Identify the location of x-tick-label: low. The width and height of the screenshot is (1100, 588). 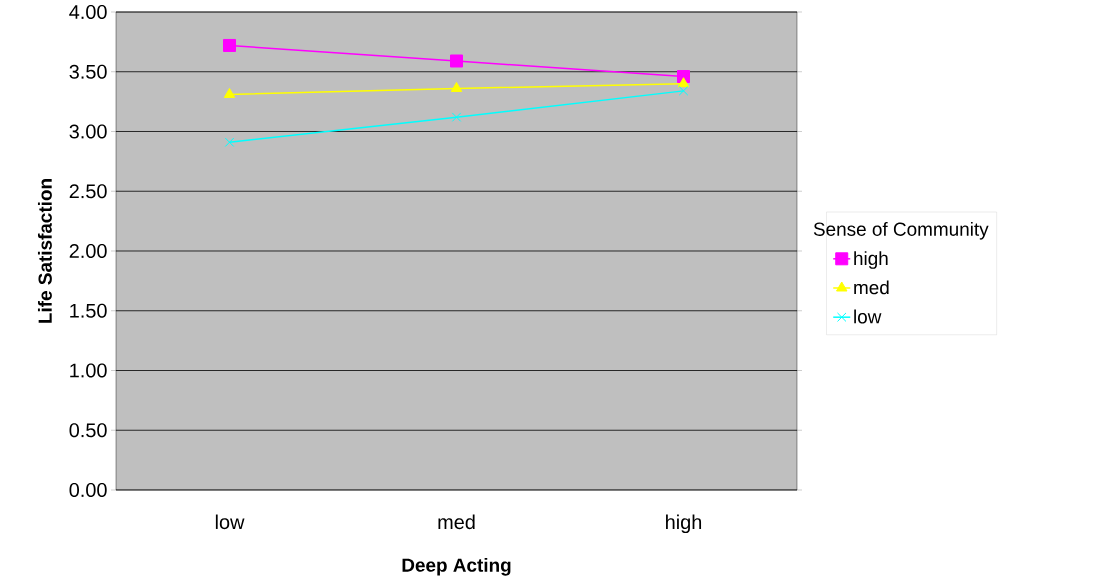
(230, 522).